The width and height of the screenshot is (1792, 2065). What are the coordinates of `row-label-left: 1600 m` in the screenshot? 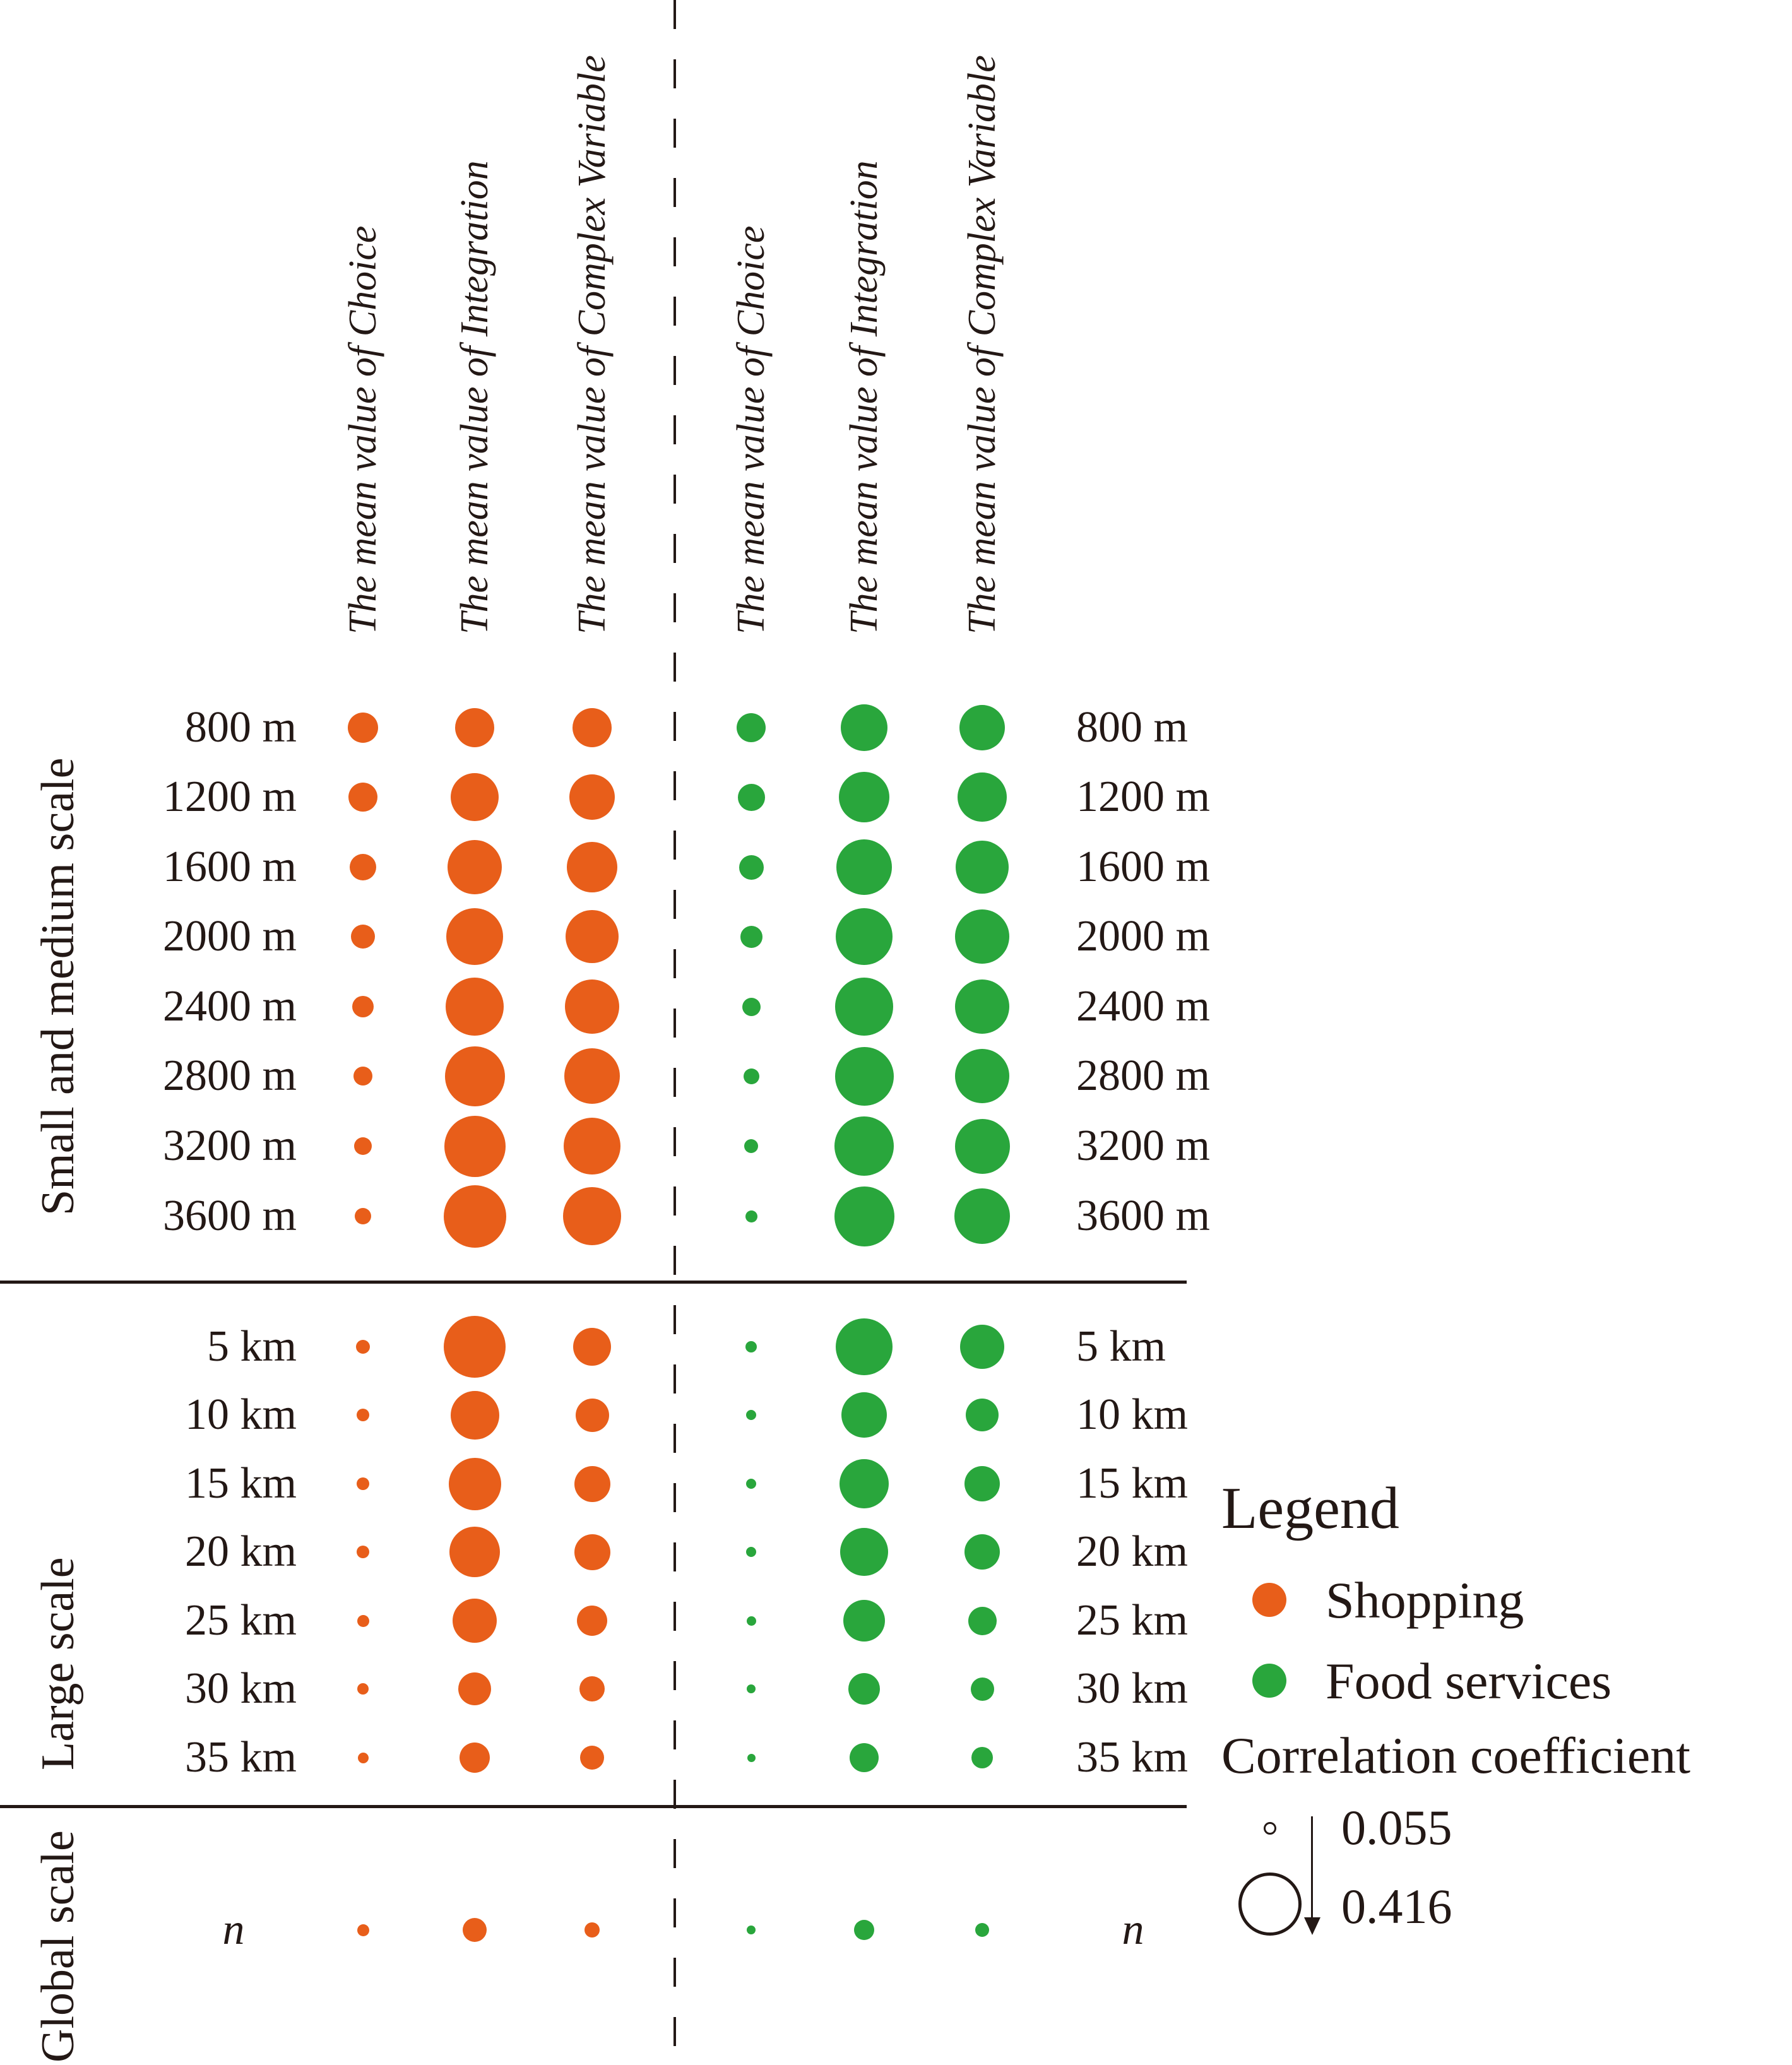 It's located at (230, 867).